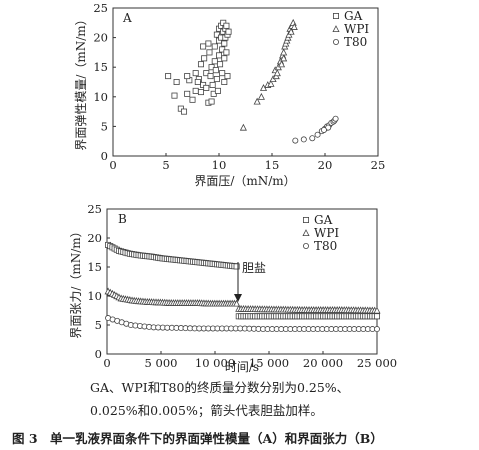 The width and height of the screenshot is (479, 450). I want to click on panel-a-legend-label-t80: T80, so click(355, 42).